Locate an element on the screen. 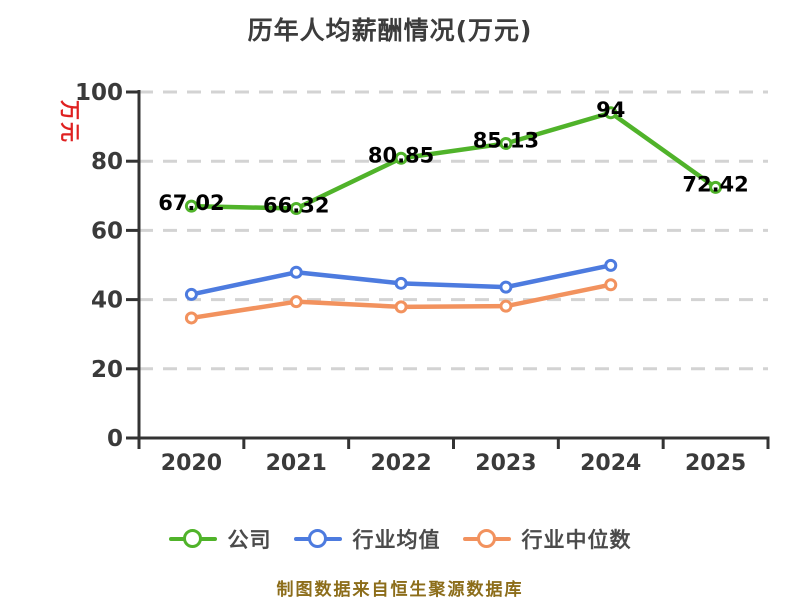 Image resolution: width=800 pixels, height=600 pixels. data-point-label: 94 is located at coordinates (610, 110).